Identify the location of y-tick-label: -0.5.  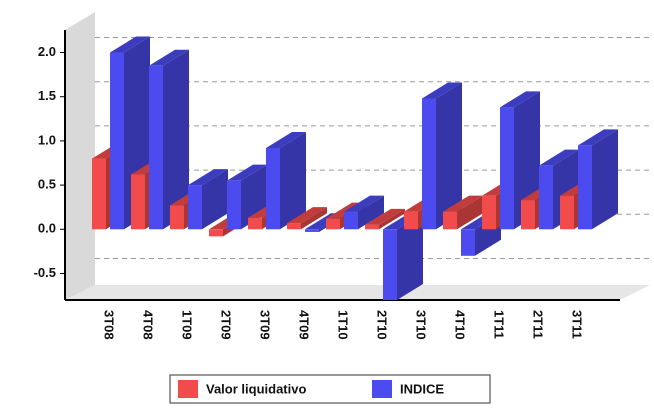
(45, 272).